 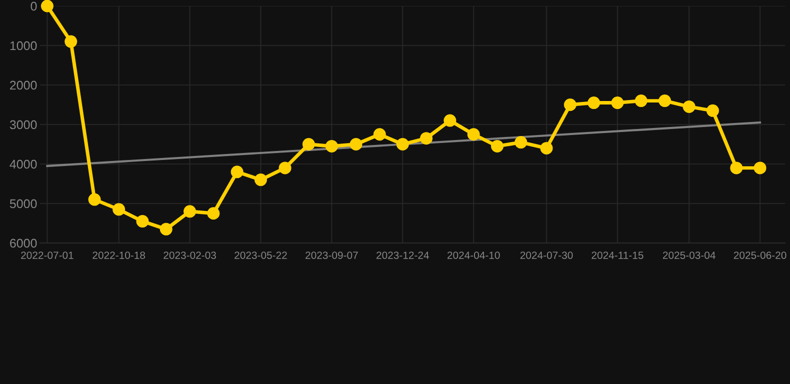 What do you see at coordinates (47, 255) in the screenshot?
I see `x-tick-label: 2022-07-01` at bounding box center [47, 255].